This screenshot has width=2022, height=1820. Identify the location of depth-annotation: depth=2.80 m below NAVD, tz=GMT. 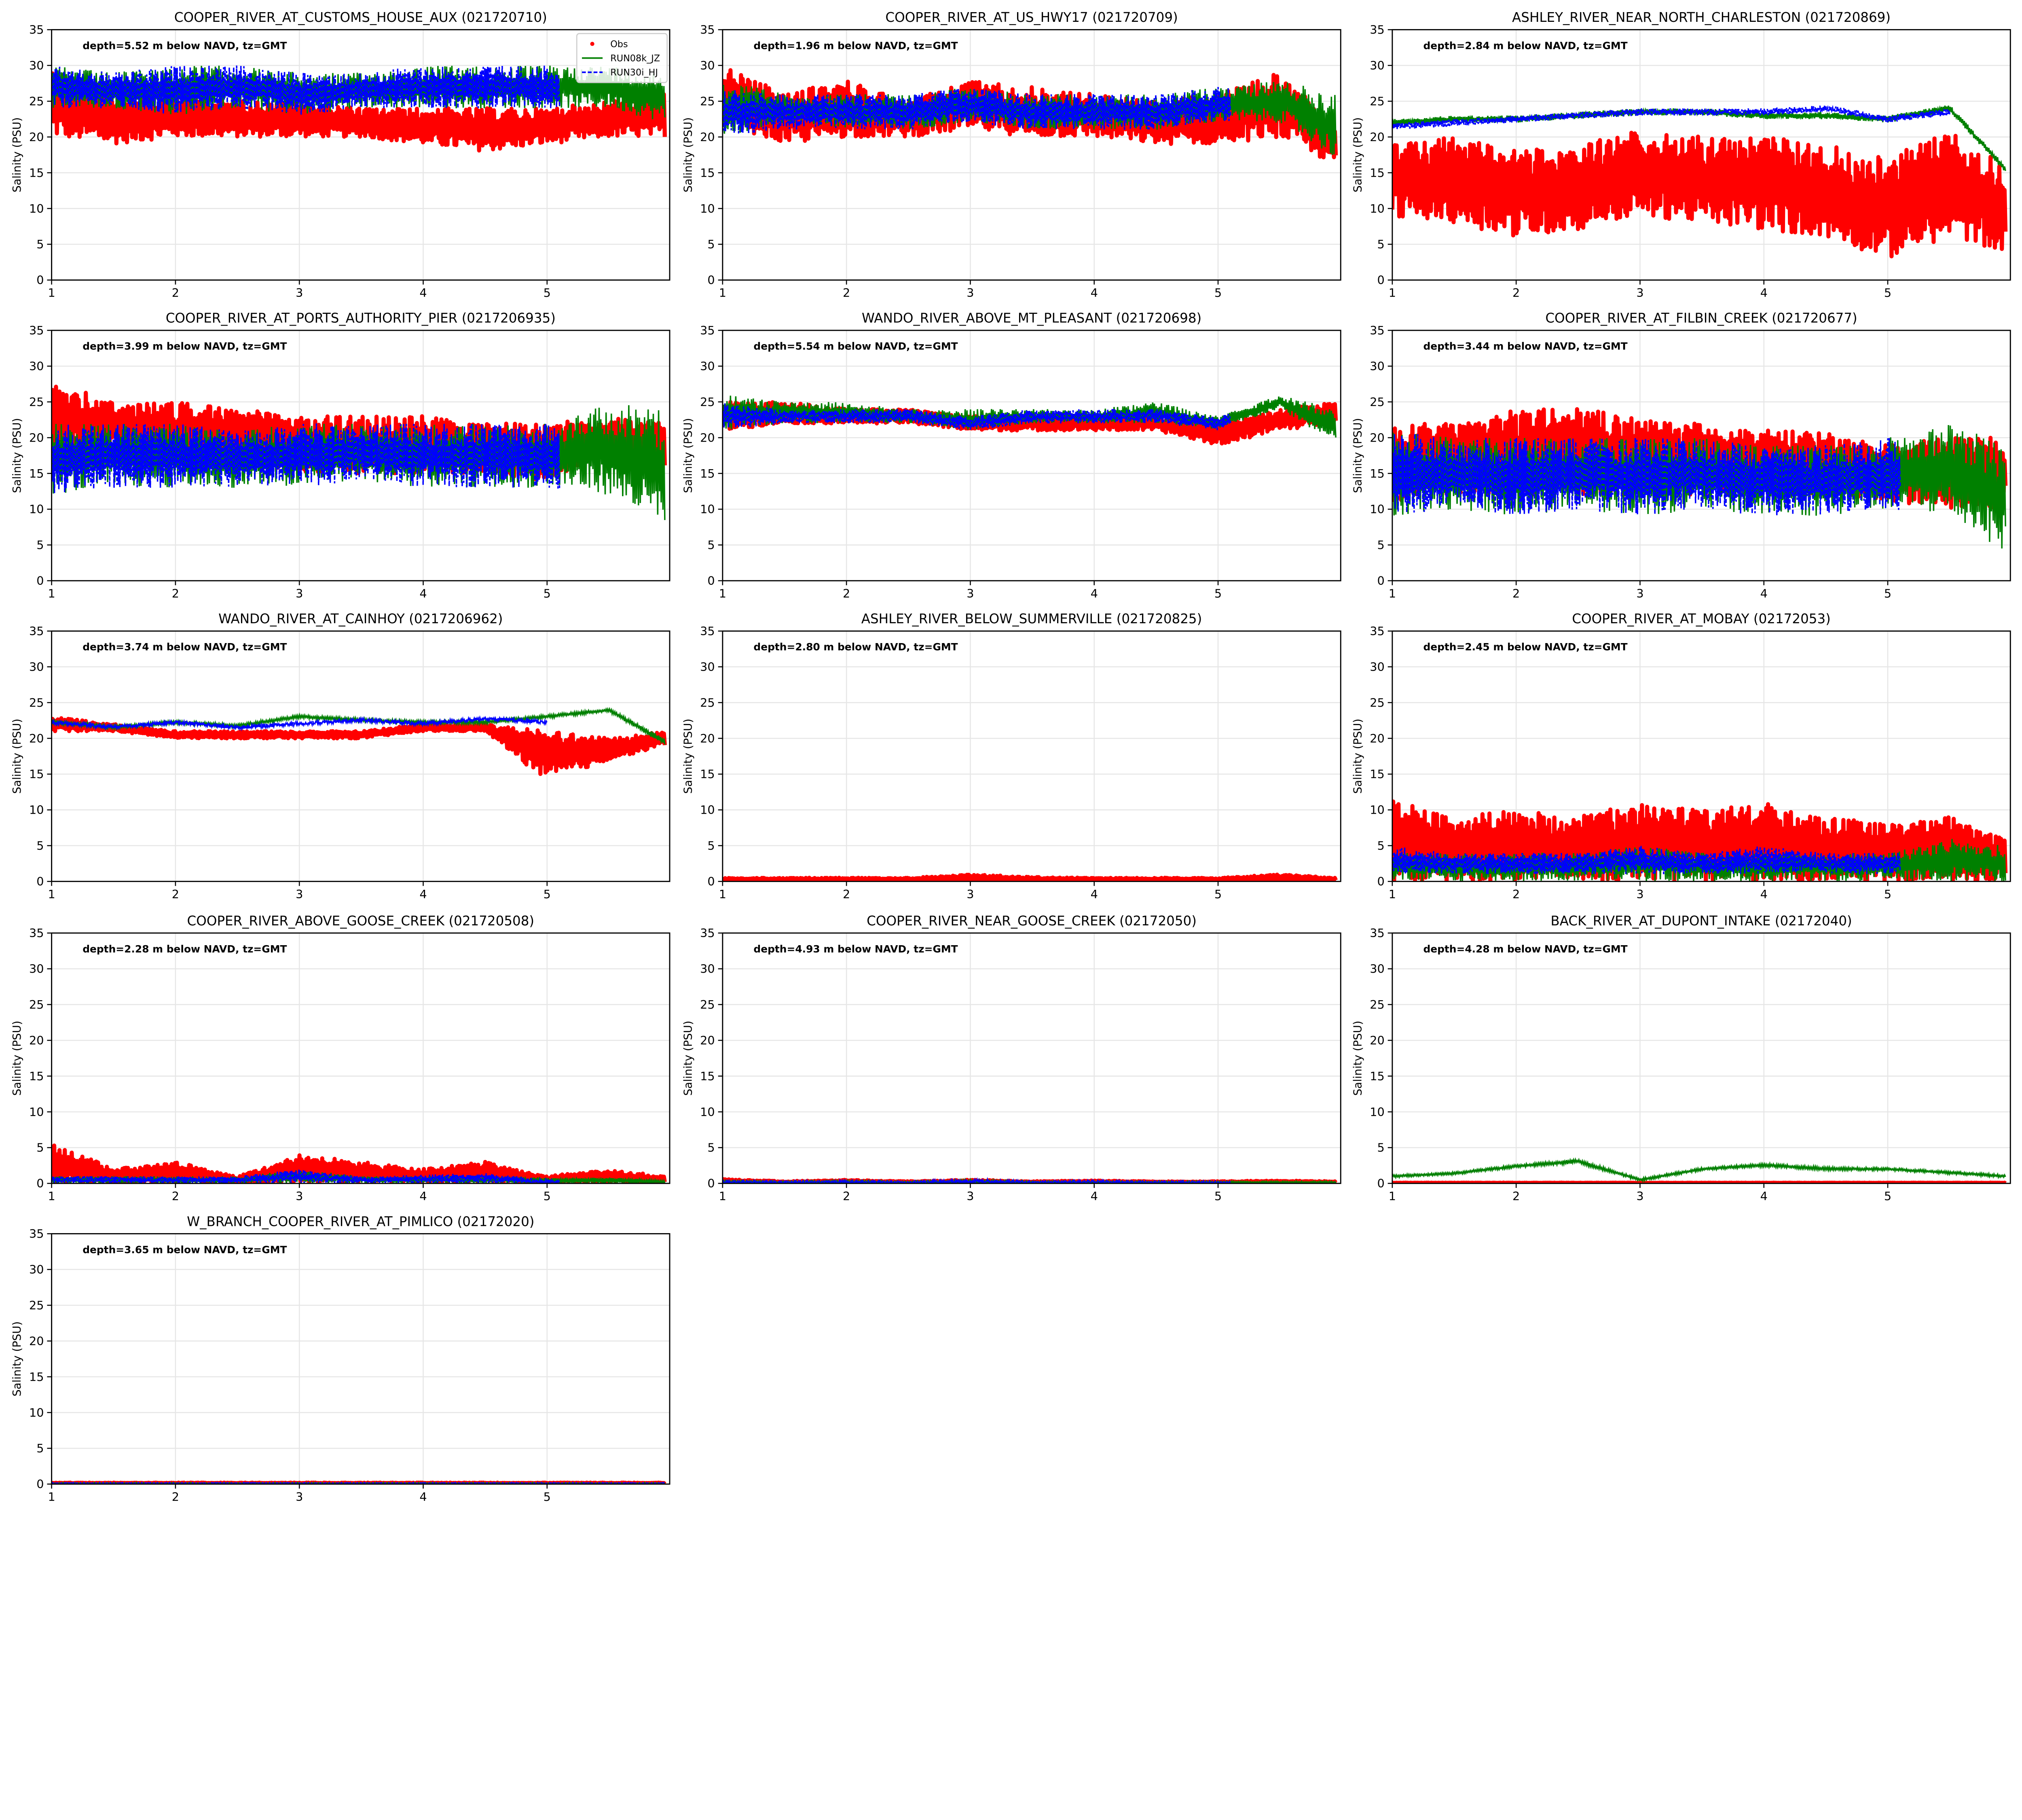
(855, 647).